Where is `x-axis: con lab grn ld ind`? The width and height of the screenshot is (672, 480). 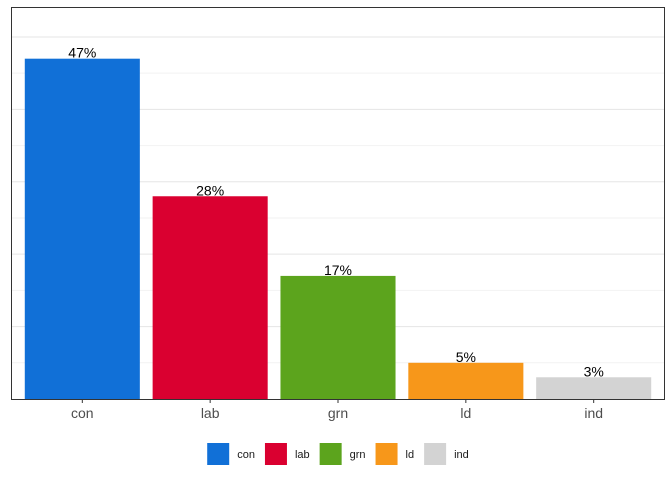 x-axis: con lab grn ld ind is located at coordinates (337, 410).